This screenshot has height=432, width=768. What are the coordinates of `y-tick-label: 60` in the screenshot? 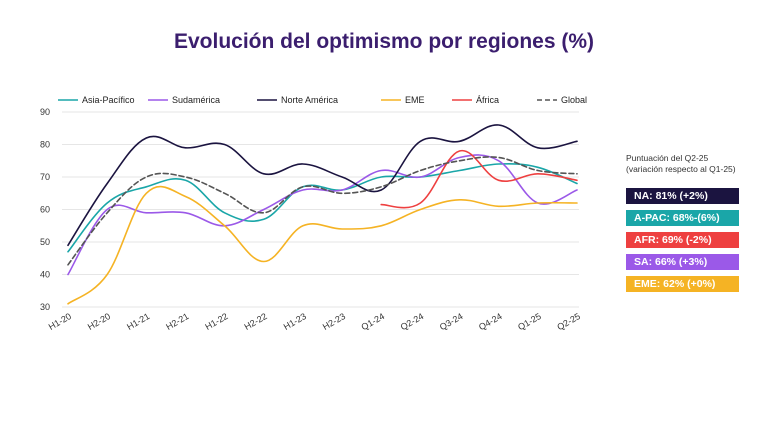 It's located at (45, 210).